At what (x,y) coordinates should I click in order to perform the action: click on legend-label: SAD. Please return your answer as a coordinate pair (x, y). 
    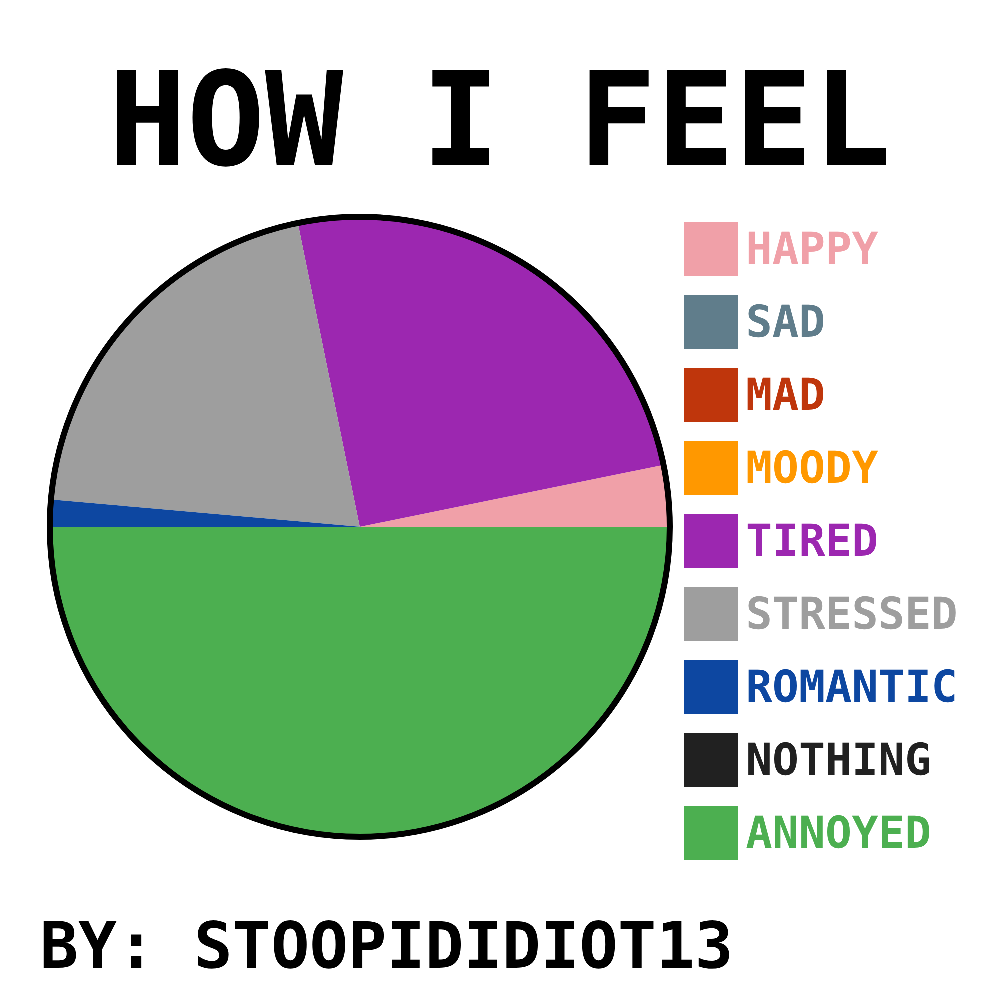
    Looking at the image, I should click on (786, 322).